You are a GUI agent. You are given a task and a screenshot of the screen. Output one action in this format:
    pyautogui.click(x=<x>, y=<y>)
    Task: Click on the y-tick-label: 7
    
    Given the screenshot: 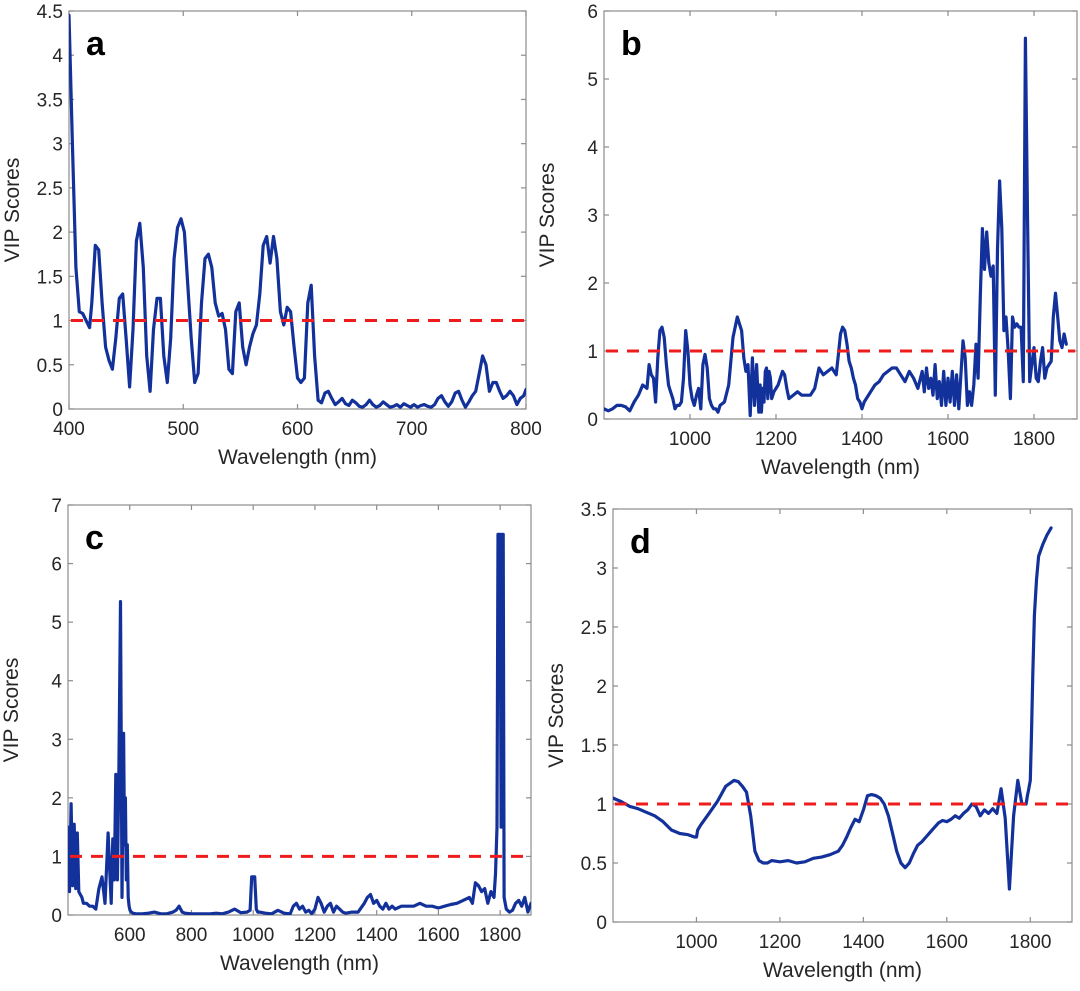 What is the action you would take?
    pyautogui.click(x=56, y=506)
    